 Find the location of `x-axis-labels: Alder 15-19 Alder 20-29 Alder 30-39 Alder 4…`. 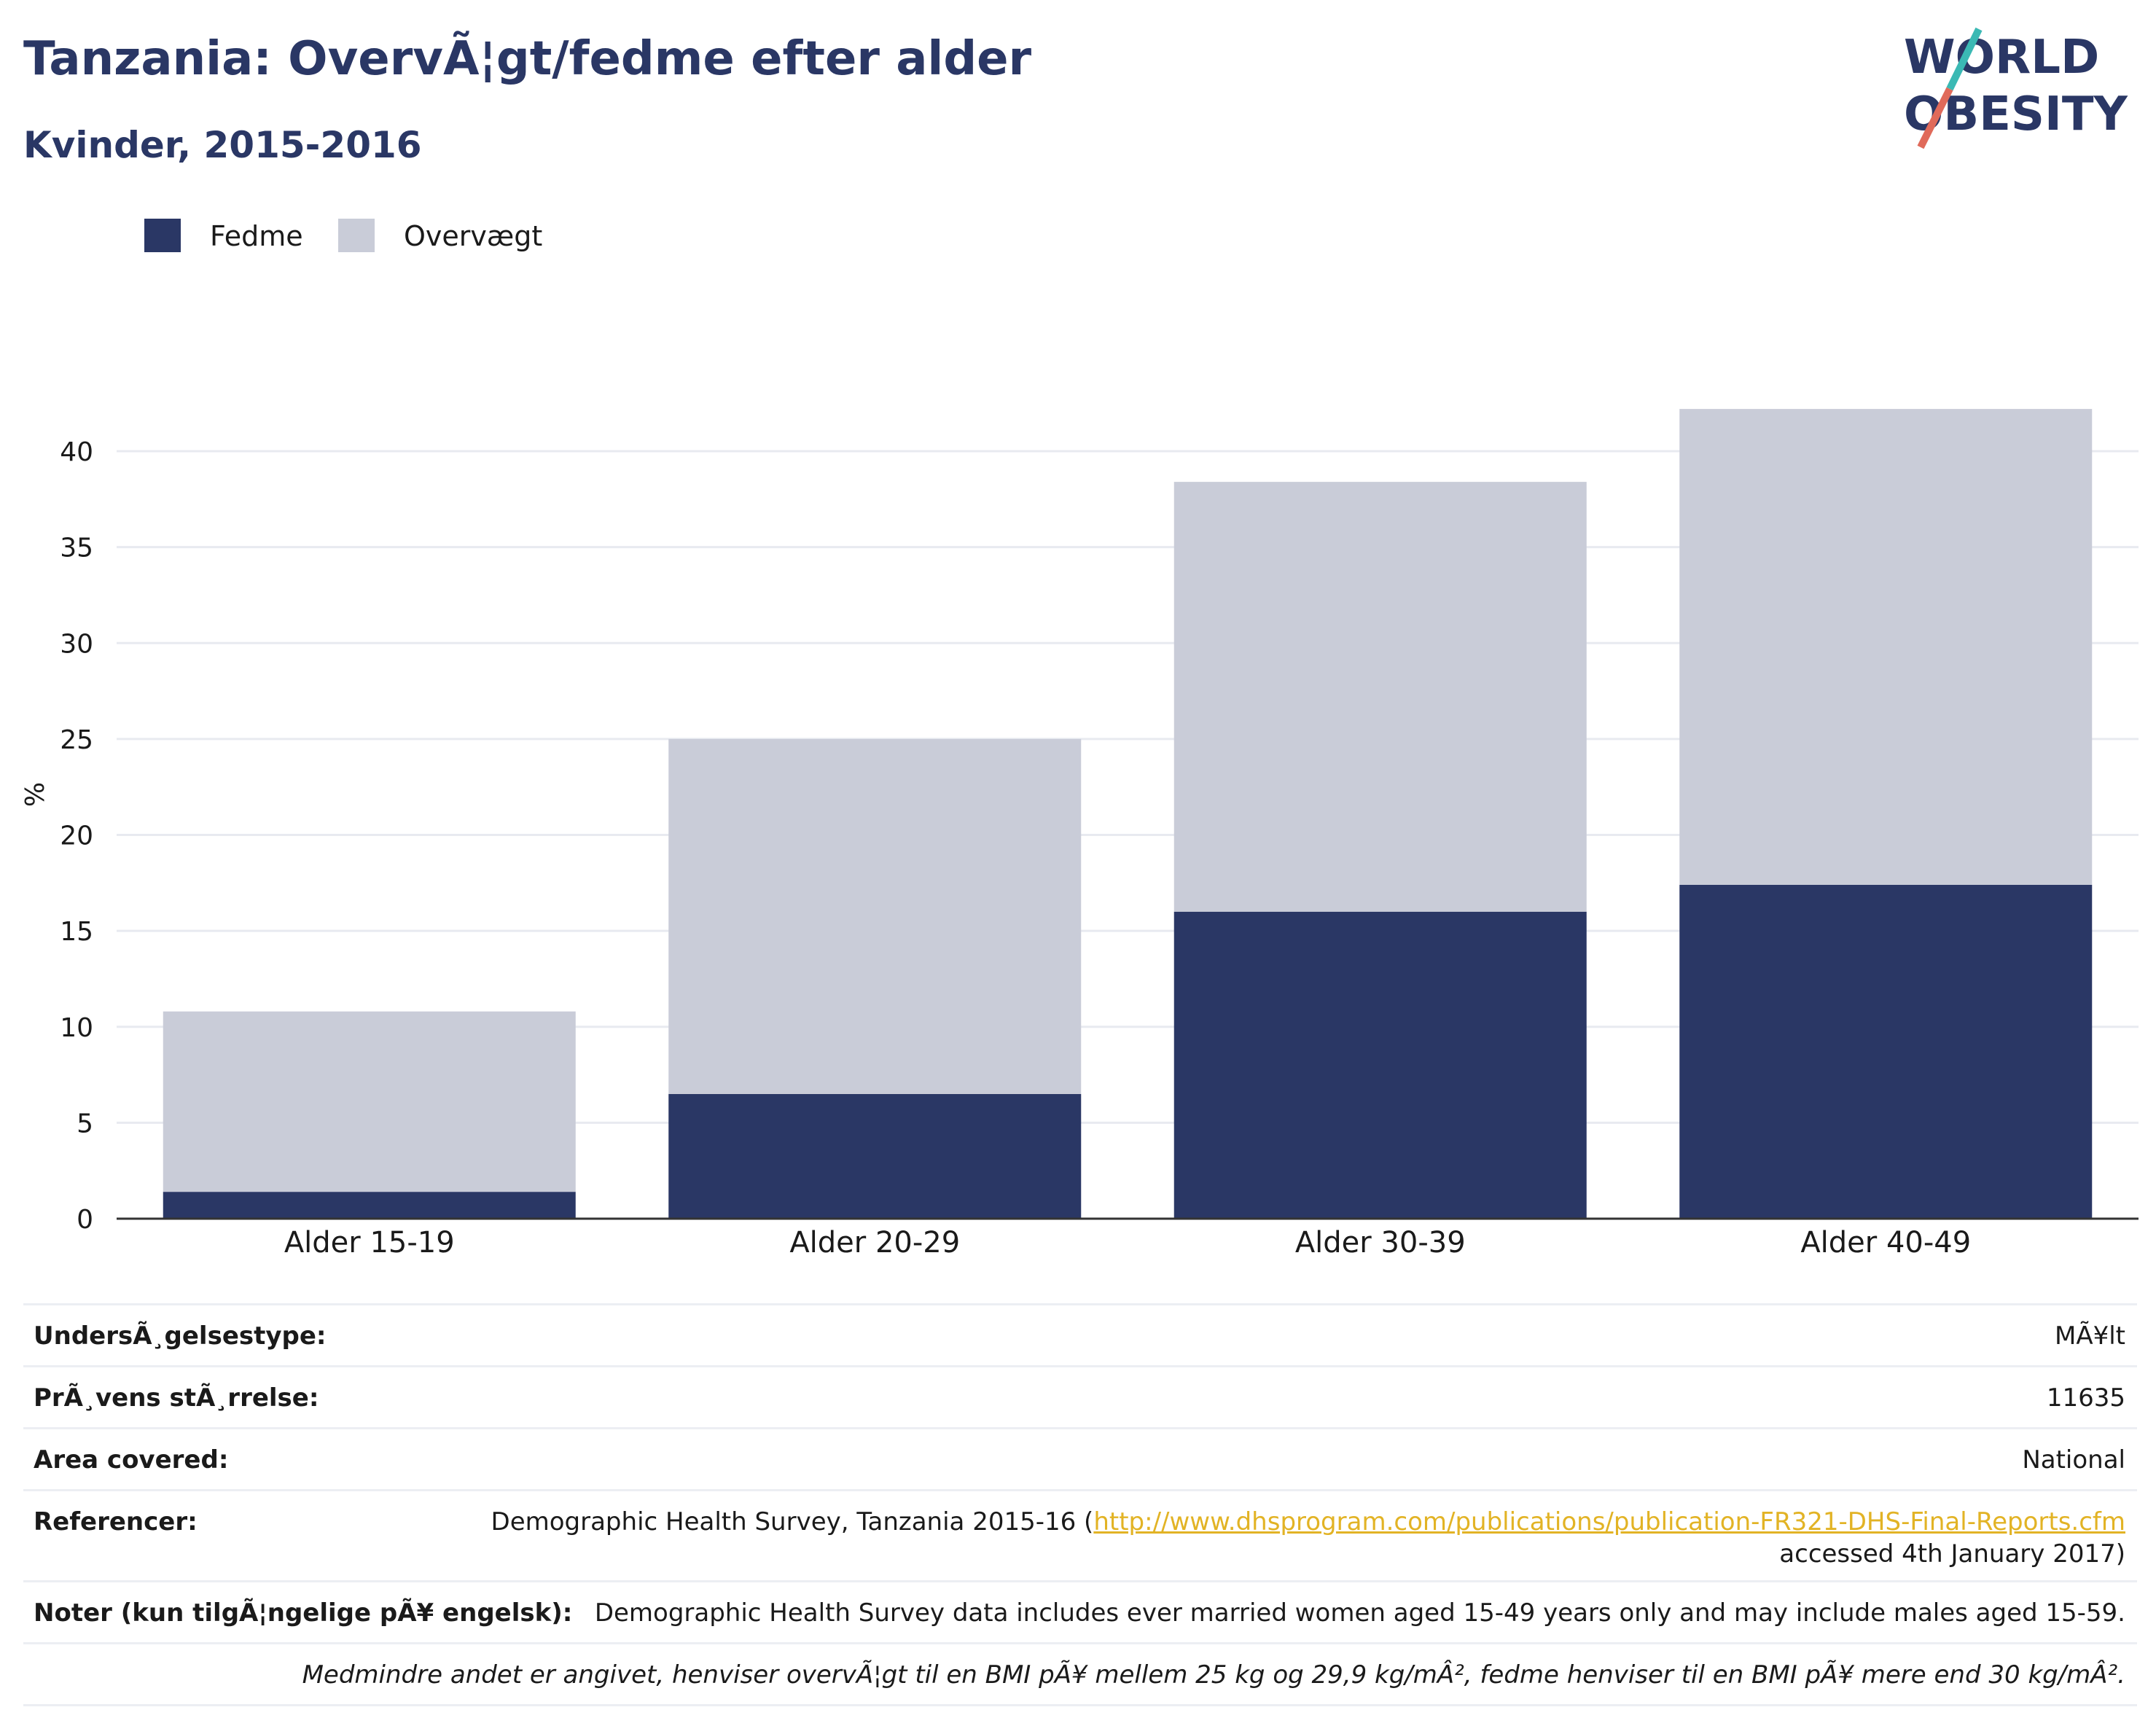

x-axis-labels: Alder 15-19 Alder 20-29 Alder 30-39 Alder 4… is located at coordinates (1128, 1243).